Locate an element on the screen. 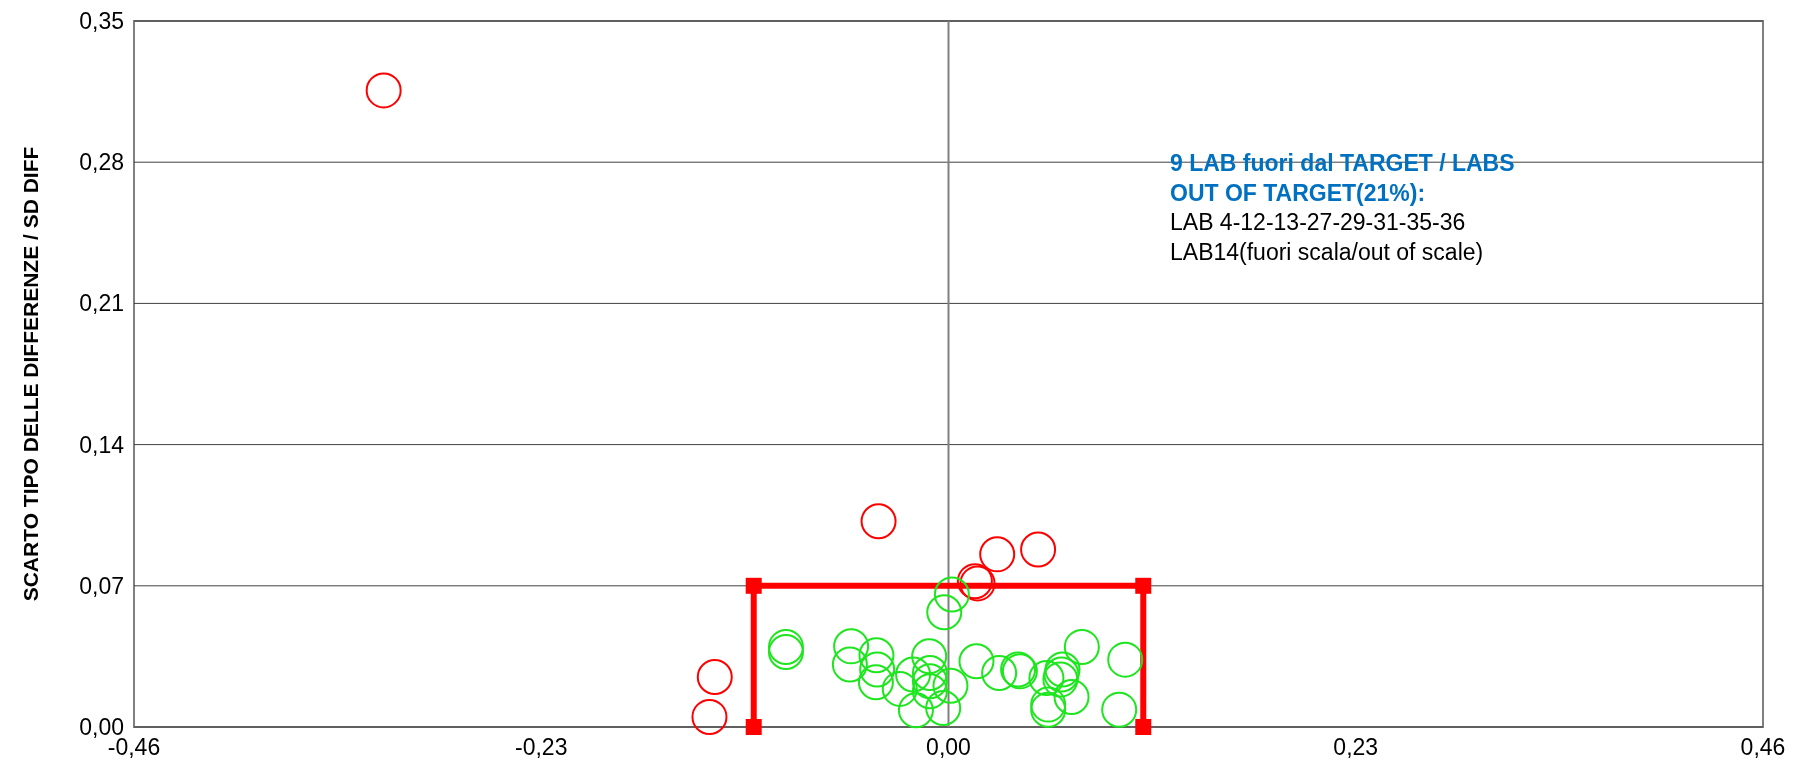 The width and height of the screenshot is (1810, 775). x-tick-label: 0,46 is located at coordinates (1763, 747).